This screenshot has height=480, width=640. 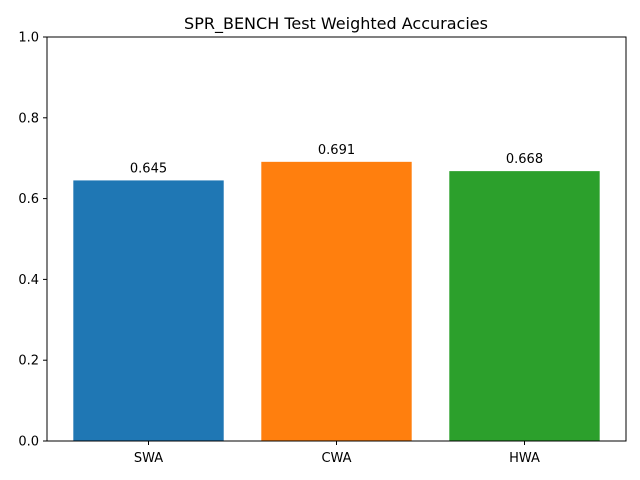 What do you see at coordinates (32, 240) in the screenshot?
I see `y-axis: 0.0 0.2 0.4 0.6 0.8 1.0` at bounding box center [32, 240].